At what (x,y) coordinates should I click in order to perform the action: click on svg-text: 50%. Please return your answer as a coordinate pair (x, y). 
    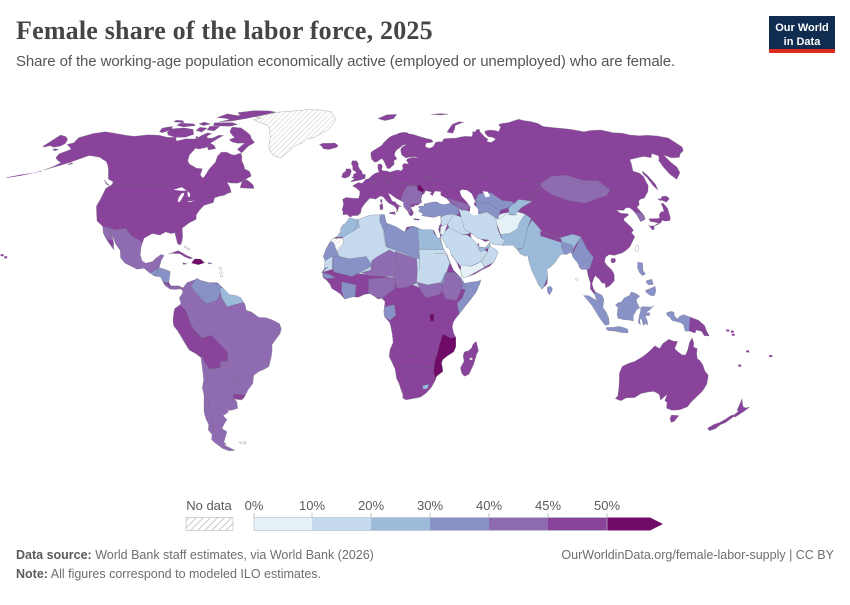
    Looking at the image, I should click on (607, 505).